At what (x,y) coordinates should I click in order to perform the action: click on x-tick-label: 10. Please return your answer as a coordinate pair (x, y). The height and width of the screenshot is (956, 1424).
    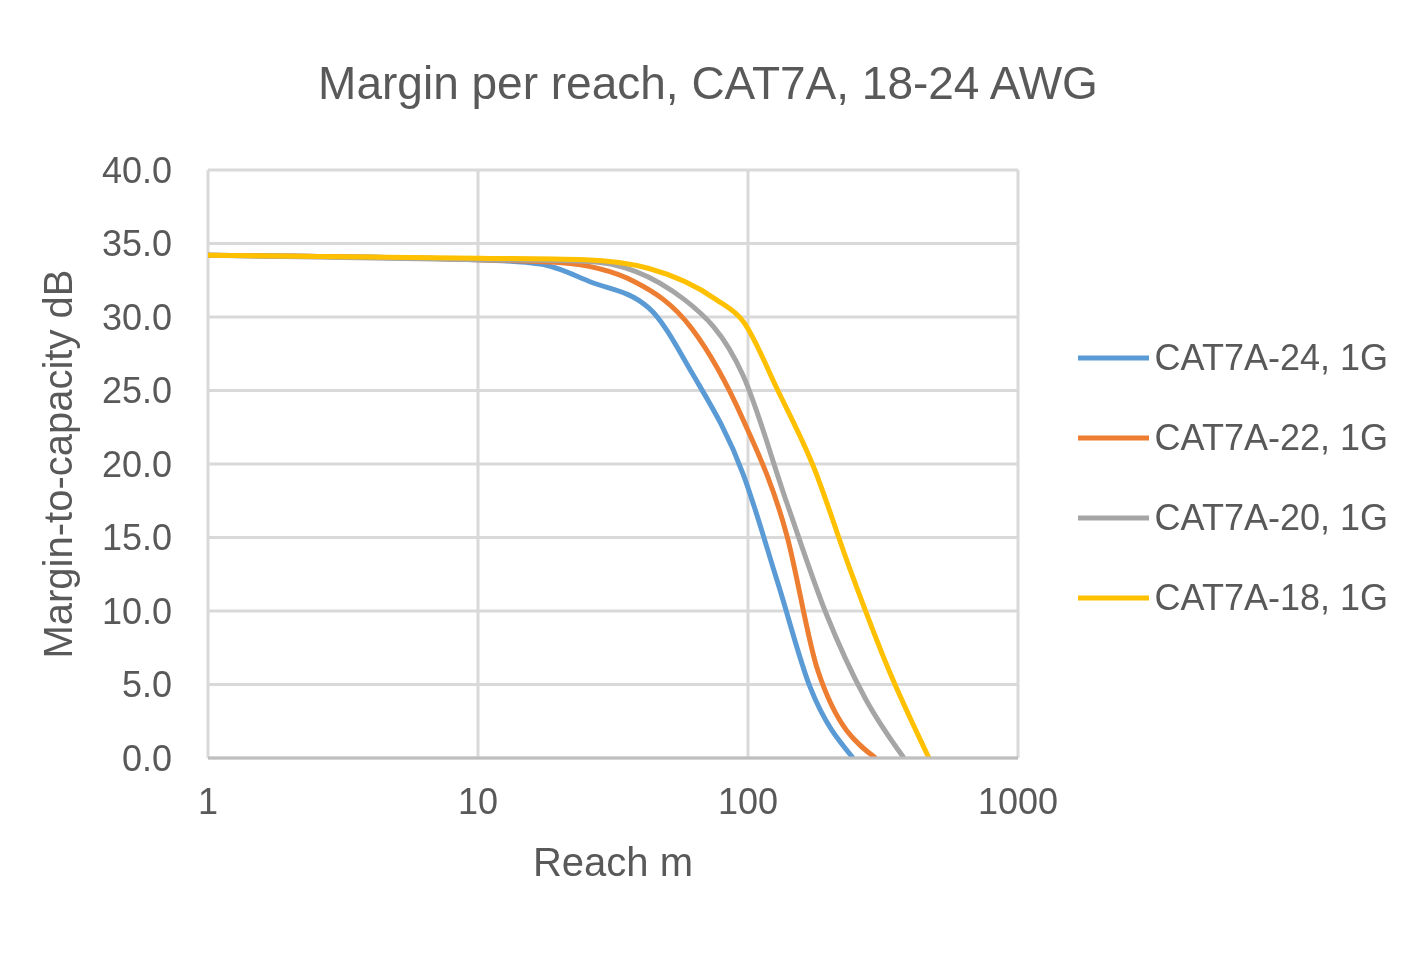
    Looking at the image, I should click on (478, 801).